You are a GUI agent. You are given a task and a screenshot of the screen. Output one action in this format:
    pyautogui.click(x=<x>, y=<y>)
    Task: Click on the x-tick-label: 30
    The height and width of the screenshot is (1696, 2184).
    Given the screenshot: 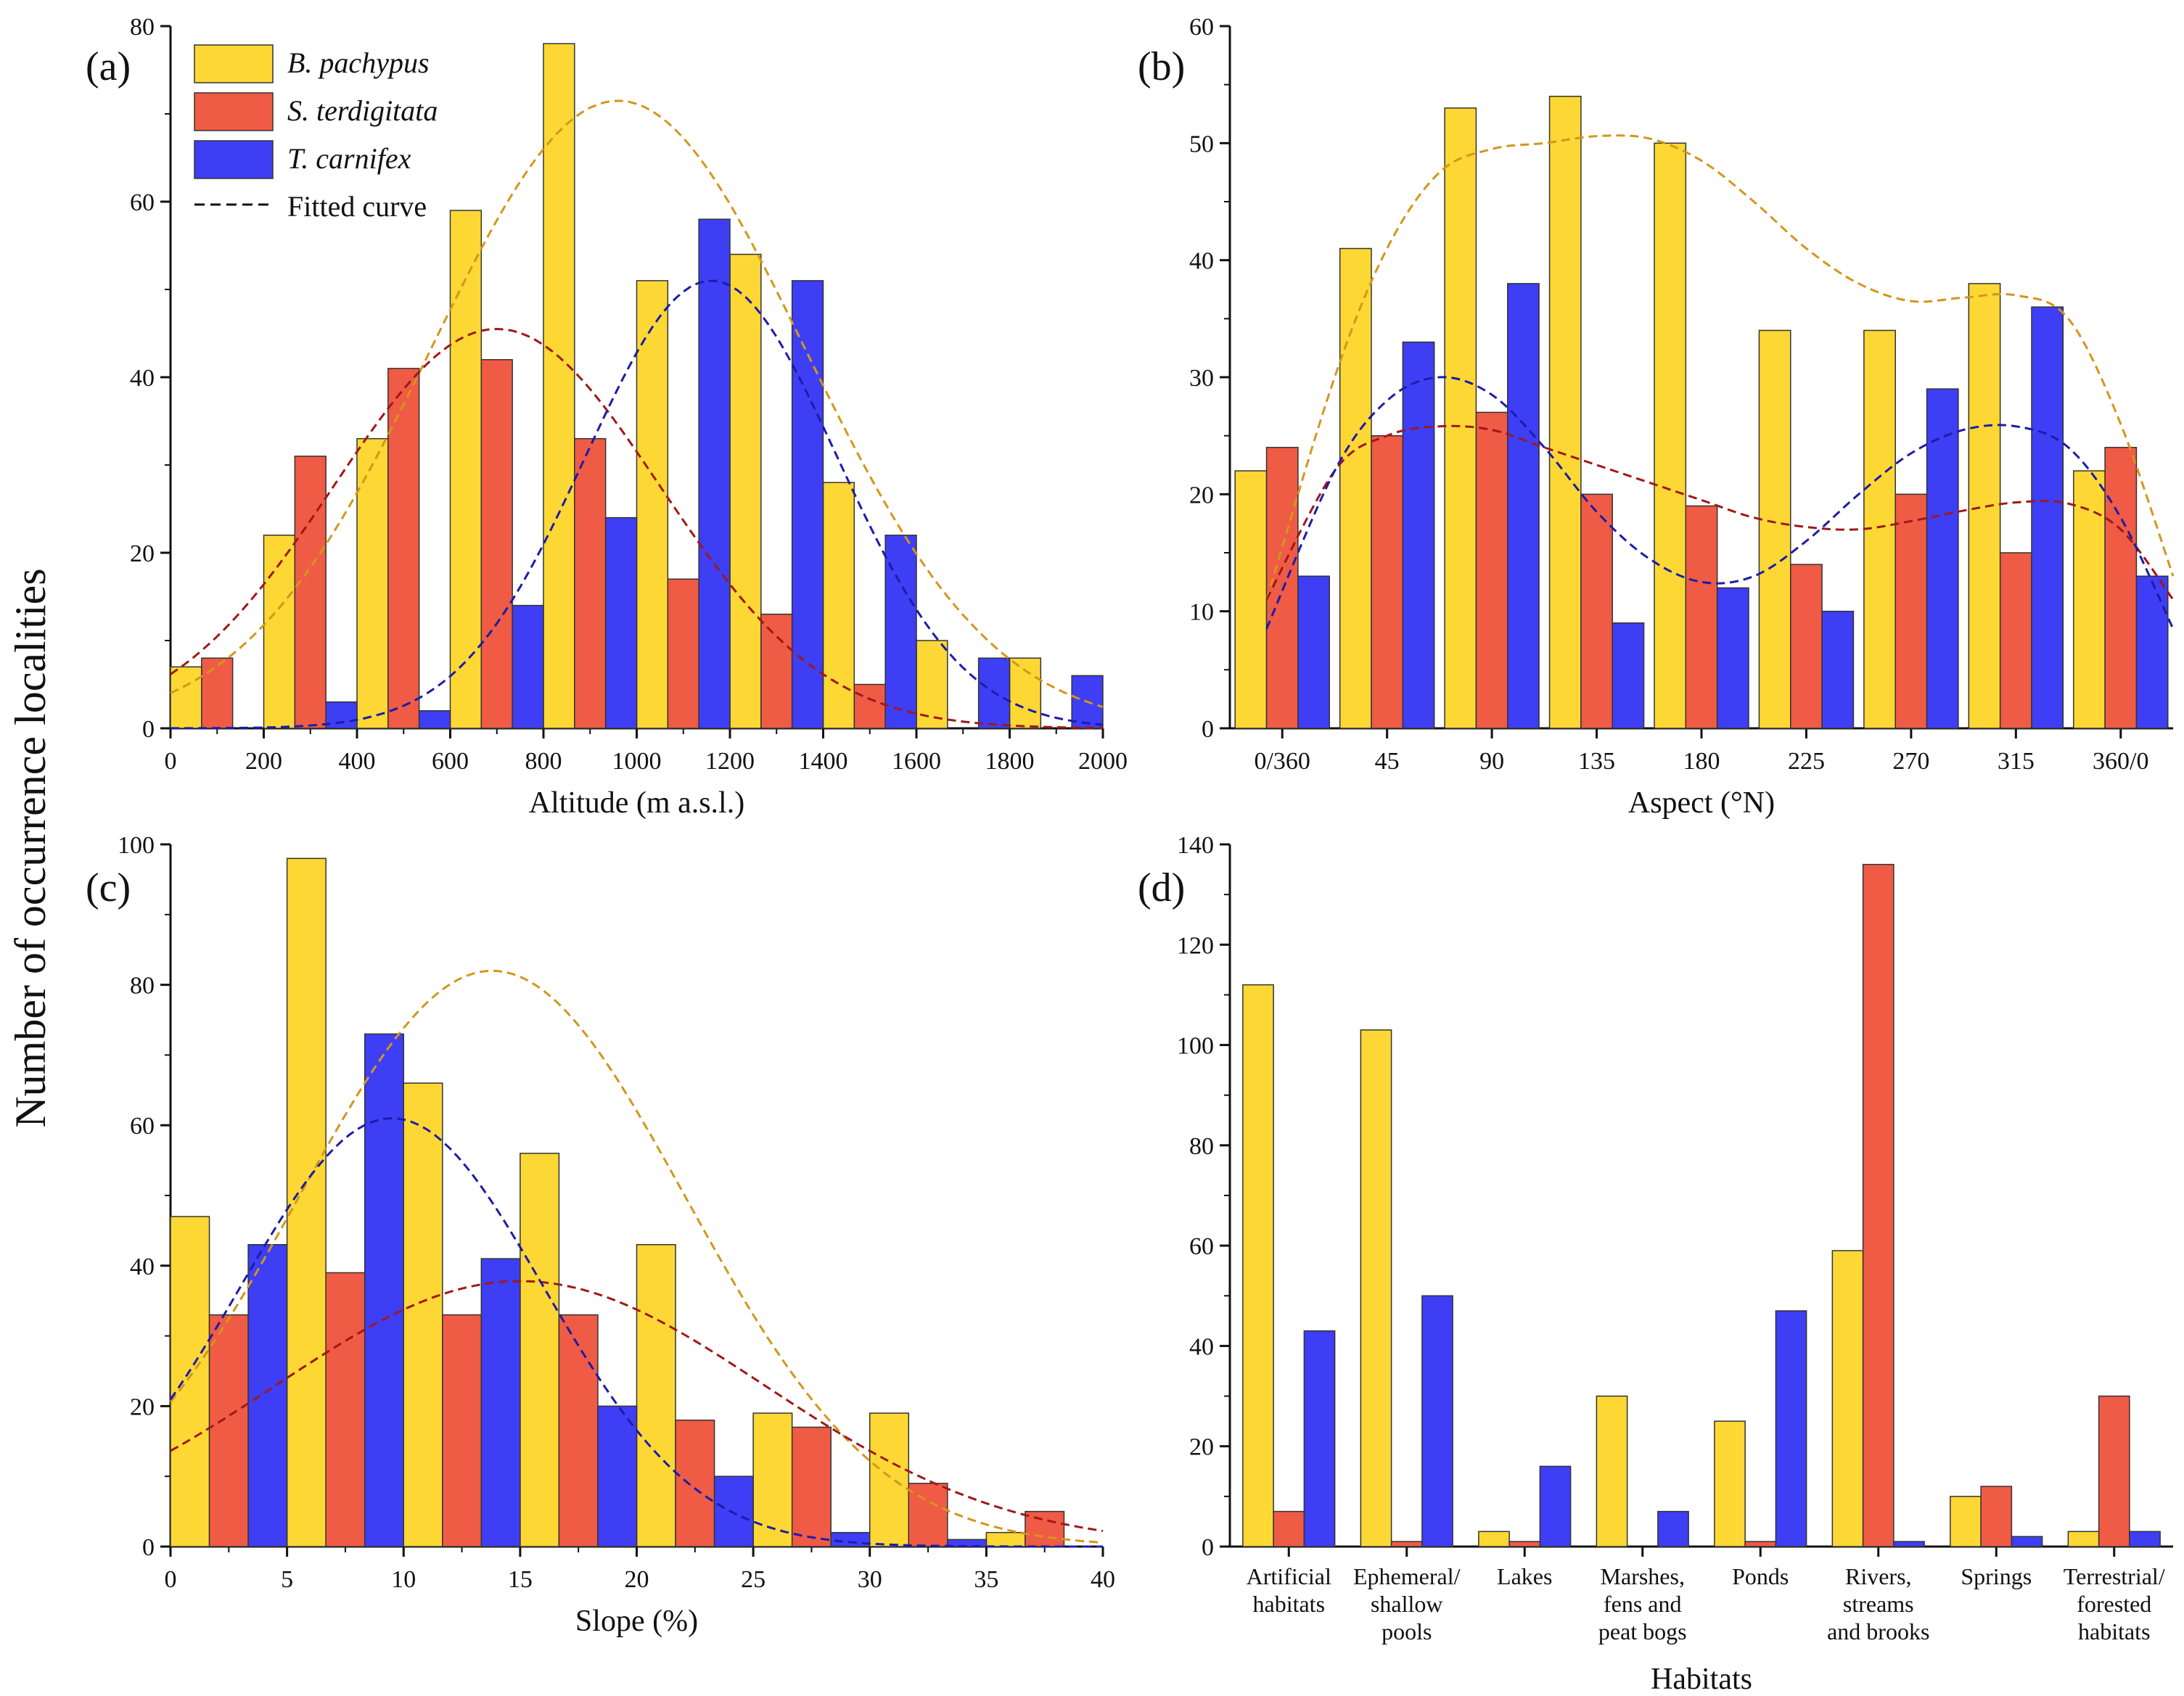 What is the action you would take?
    pyautogui.click(x=870, y=1580)
    